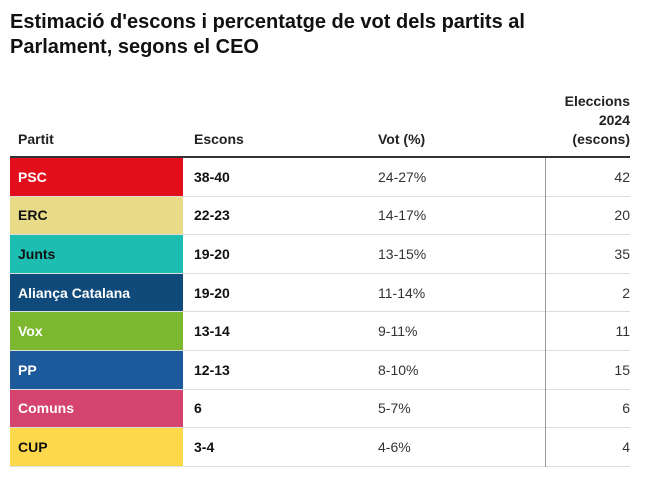 The width and height of the screenshot is (650, 487). I want to click on vote-cell: 13-15%, so click(402, 253).